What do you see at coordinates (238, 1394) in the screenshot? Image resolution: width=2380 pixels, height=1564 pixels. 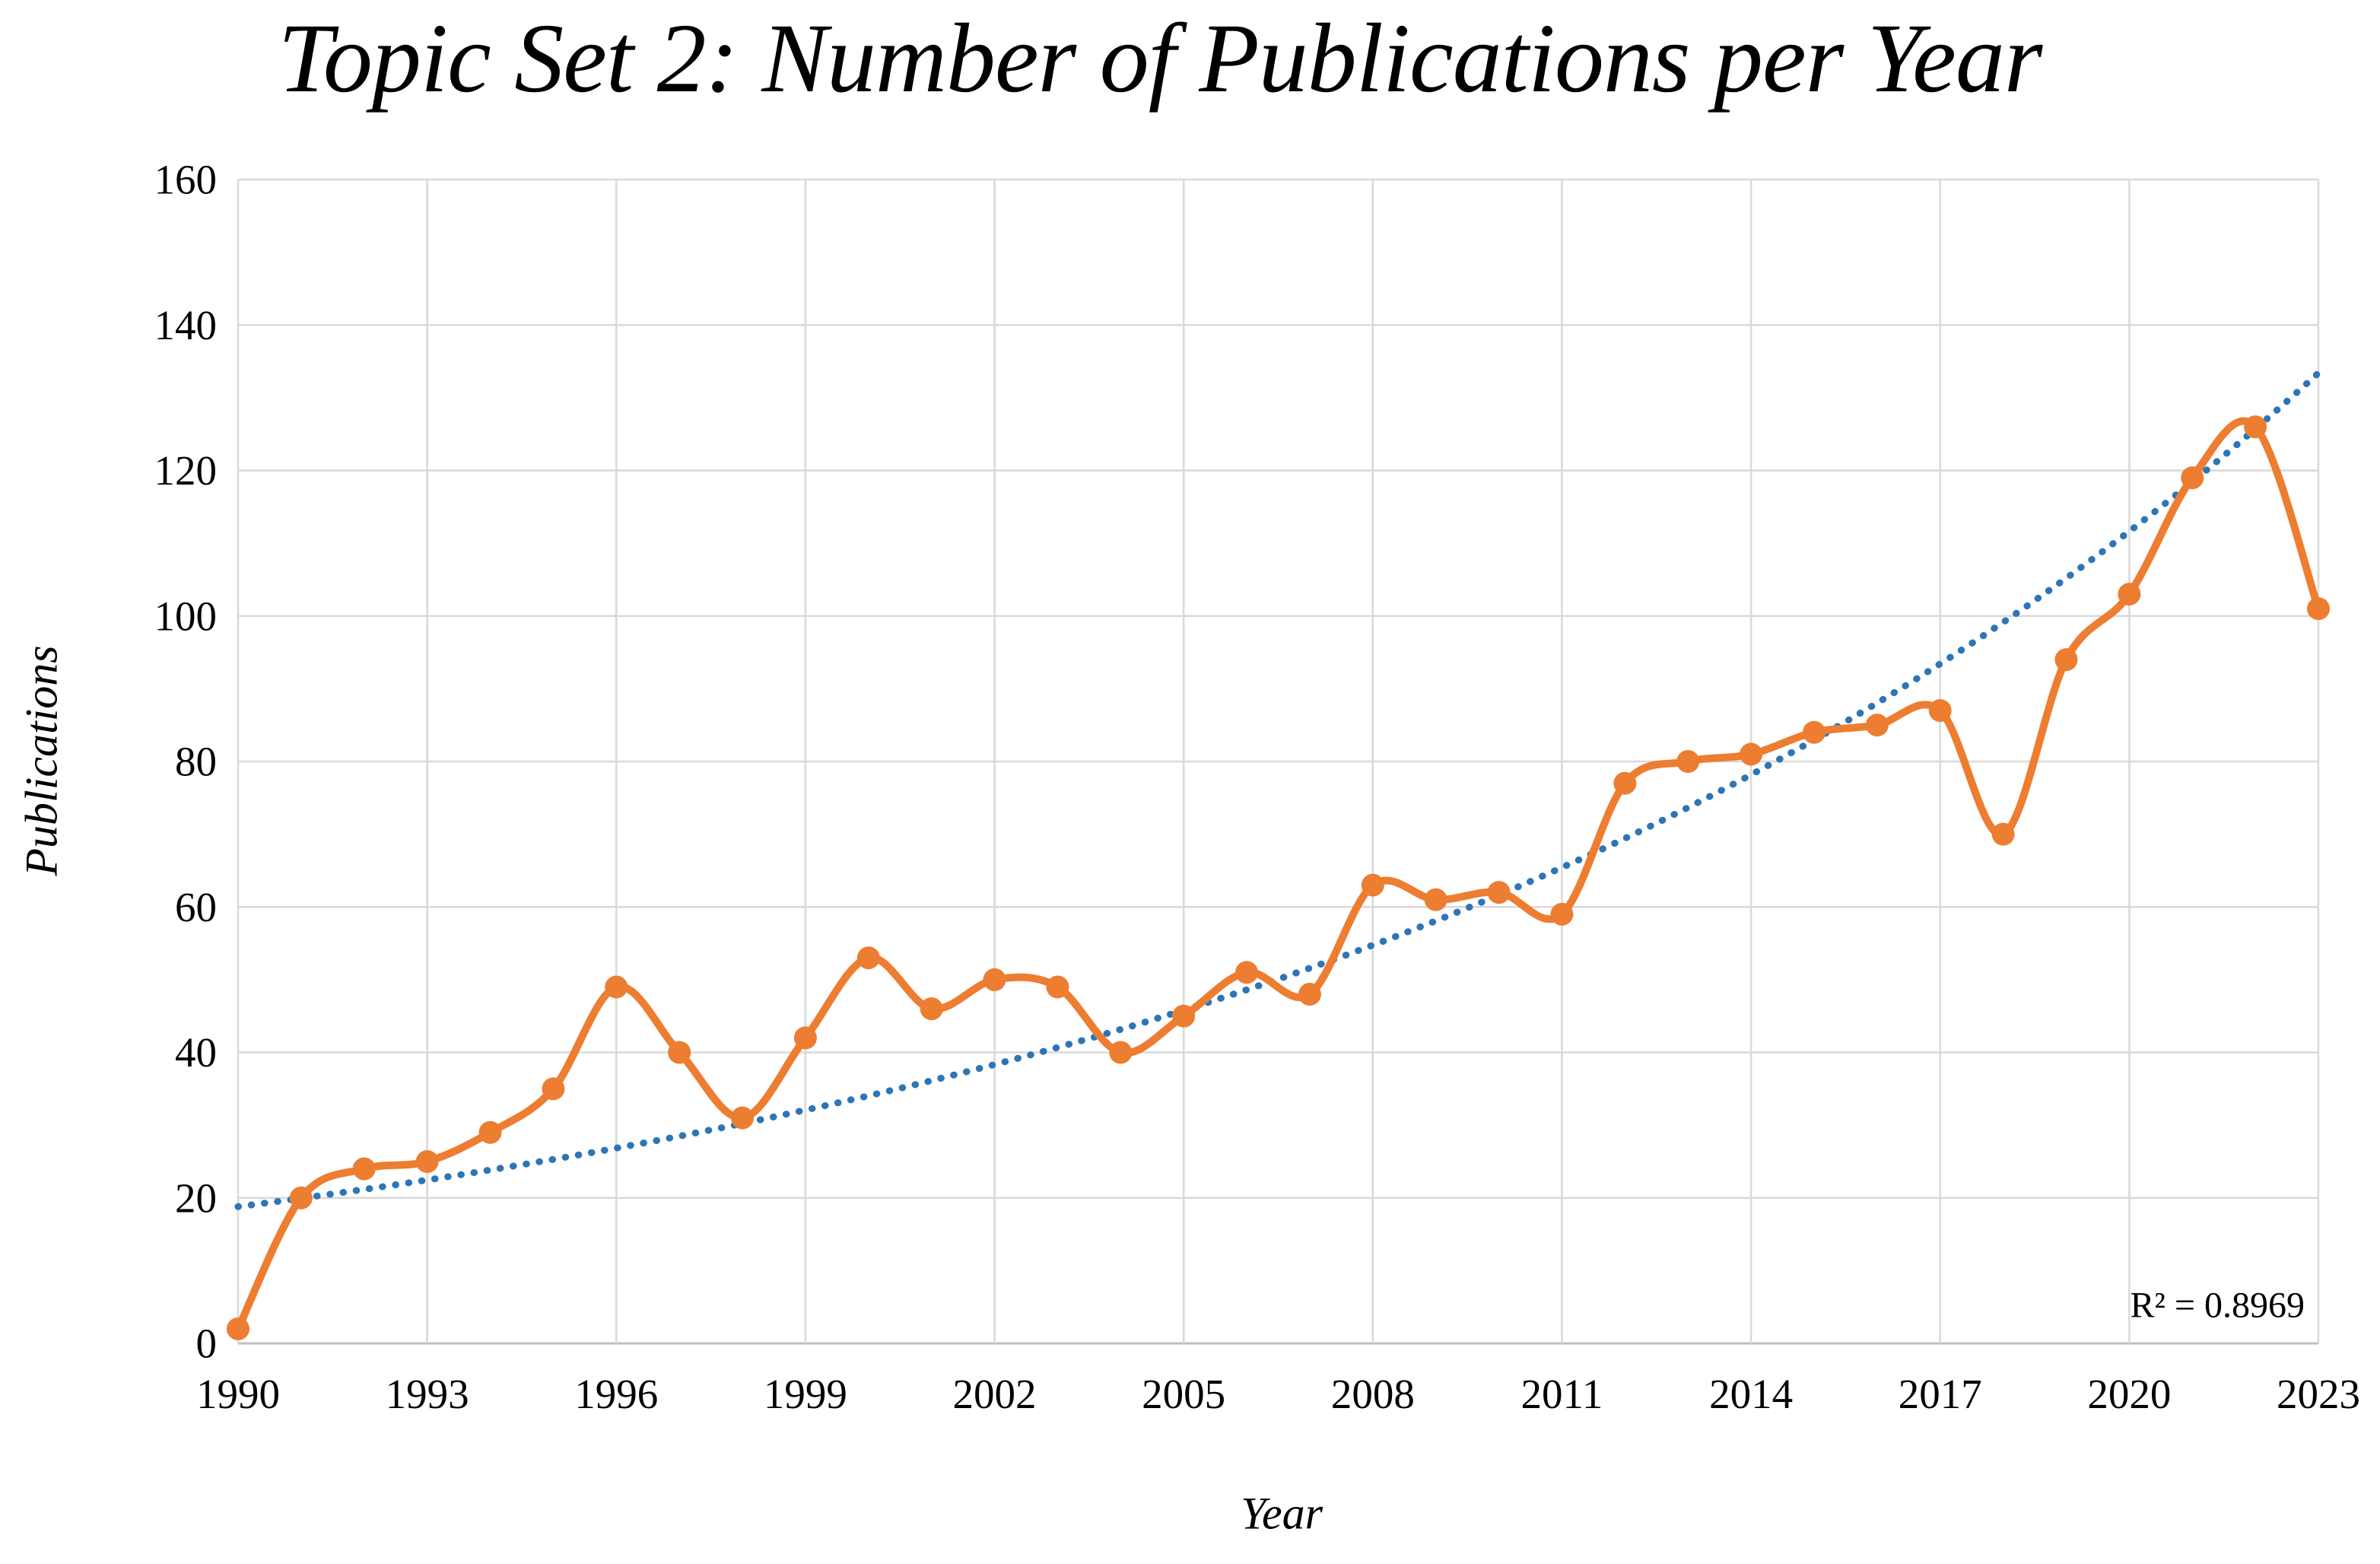 I see `x-tick-label: 1990` at bounding box center [238, 1394].